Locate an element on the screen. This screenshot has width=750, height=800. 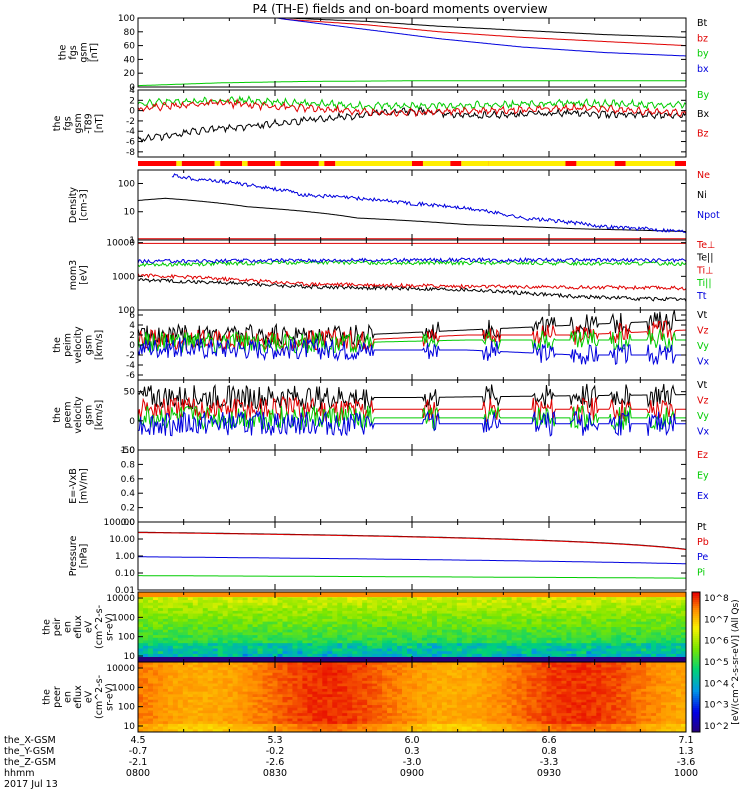
y-tick-label: 60 is located at coordinates (130, 47).